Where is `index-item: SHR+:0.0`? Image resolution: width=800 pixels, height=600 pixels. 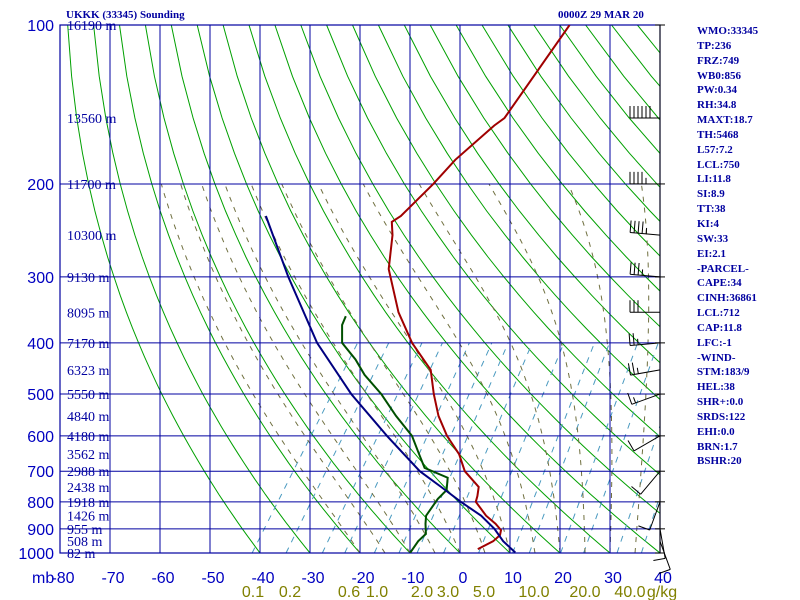 index-item: SHR+:0.0 is located at coordinates (720, 402).